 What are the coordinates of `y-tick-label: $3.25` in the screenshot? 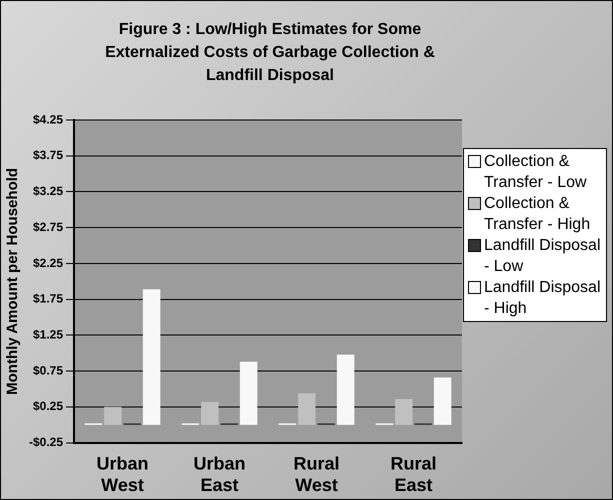 It's located at (48, 191).